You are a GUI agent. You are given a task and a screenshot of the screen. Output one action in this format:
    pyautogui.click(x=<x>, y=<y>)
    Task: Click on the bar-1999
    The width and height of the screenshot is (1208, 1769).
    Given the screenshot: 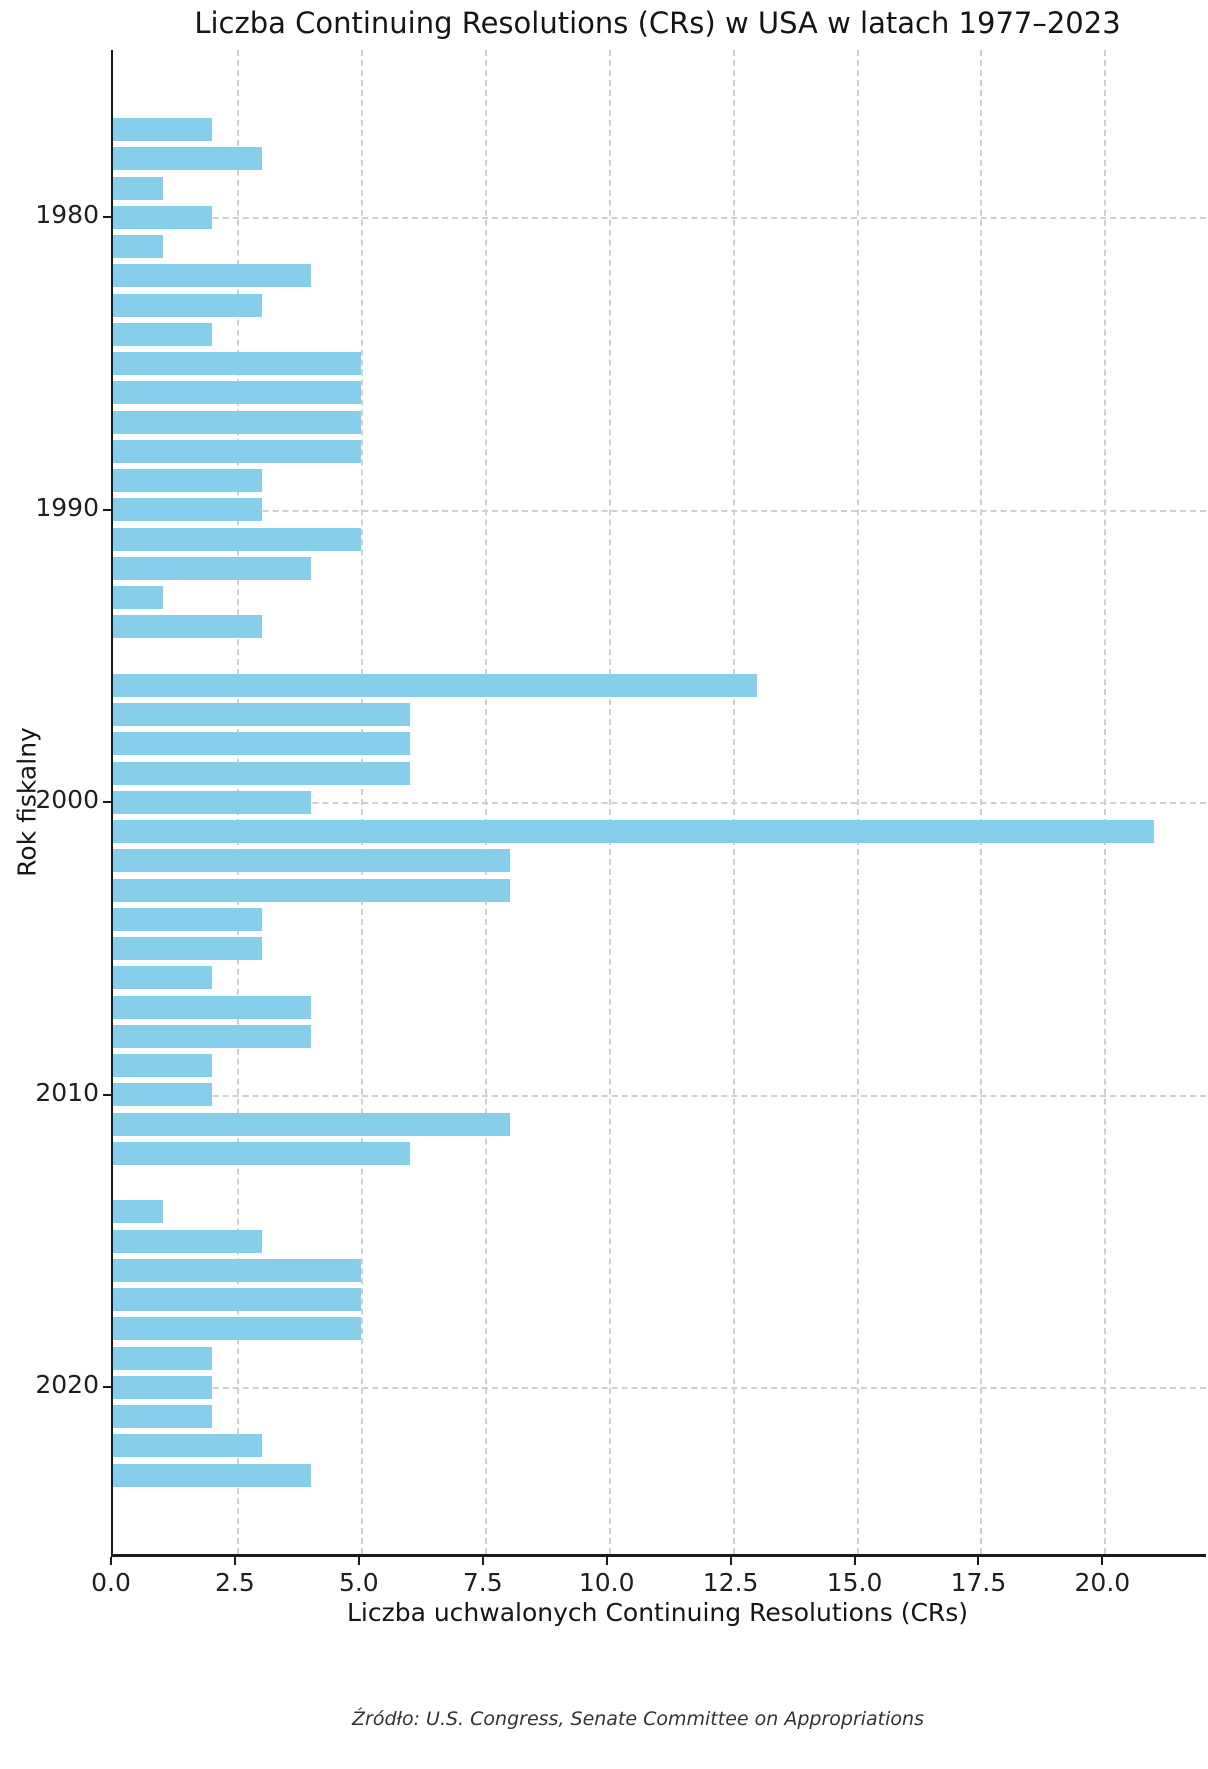 What is the action you would take?
    pyautogui.click(x=262, y=773)
    